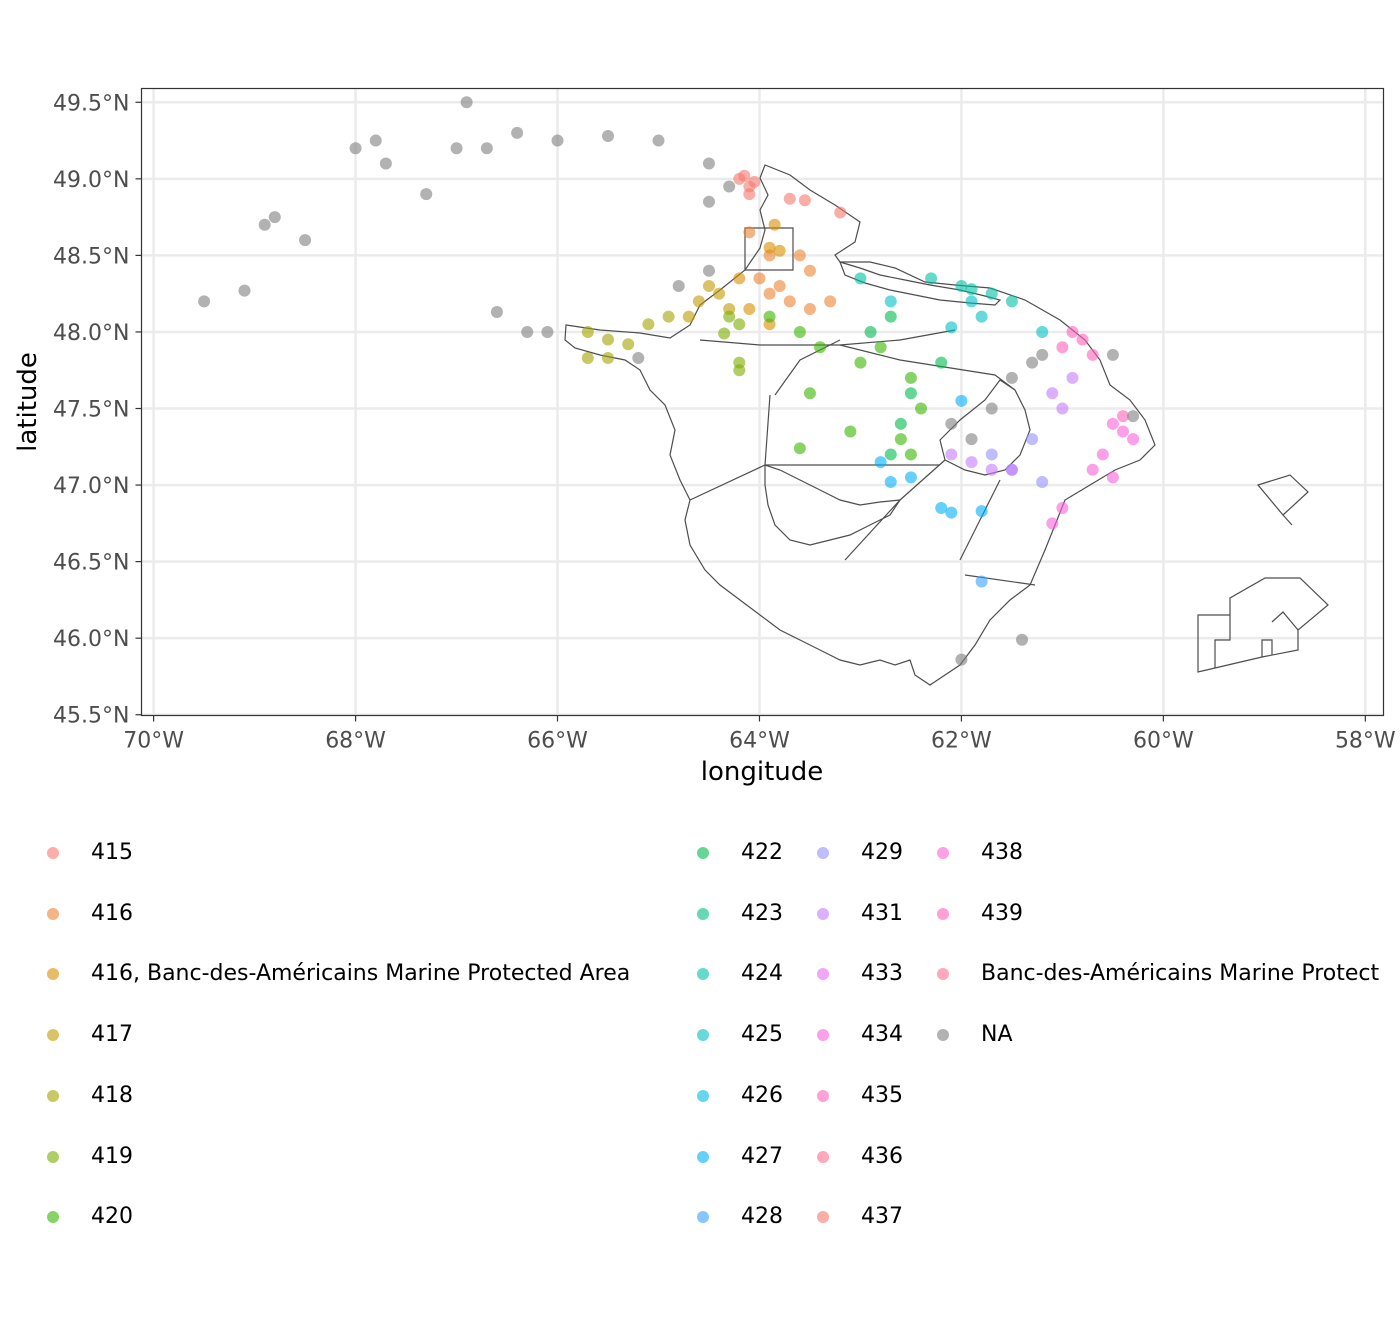  I want to click on zone-line-f, so click(980, 520).